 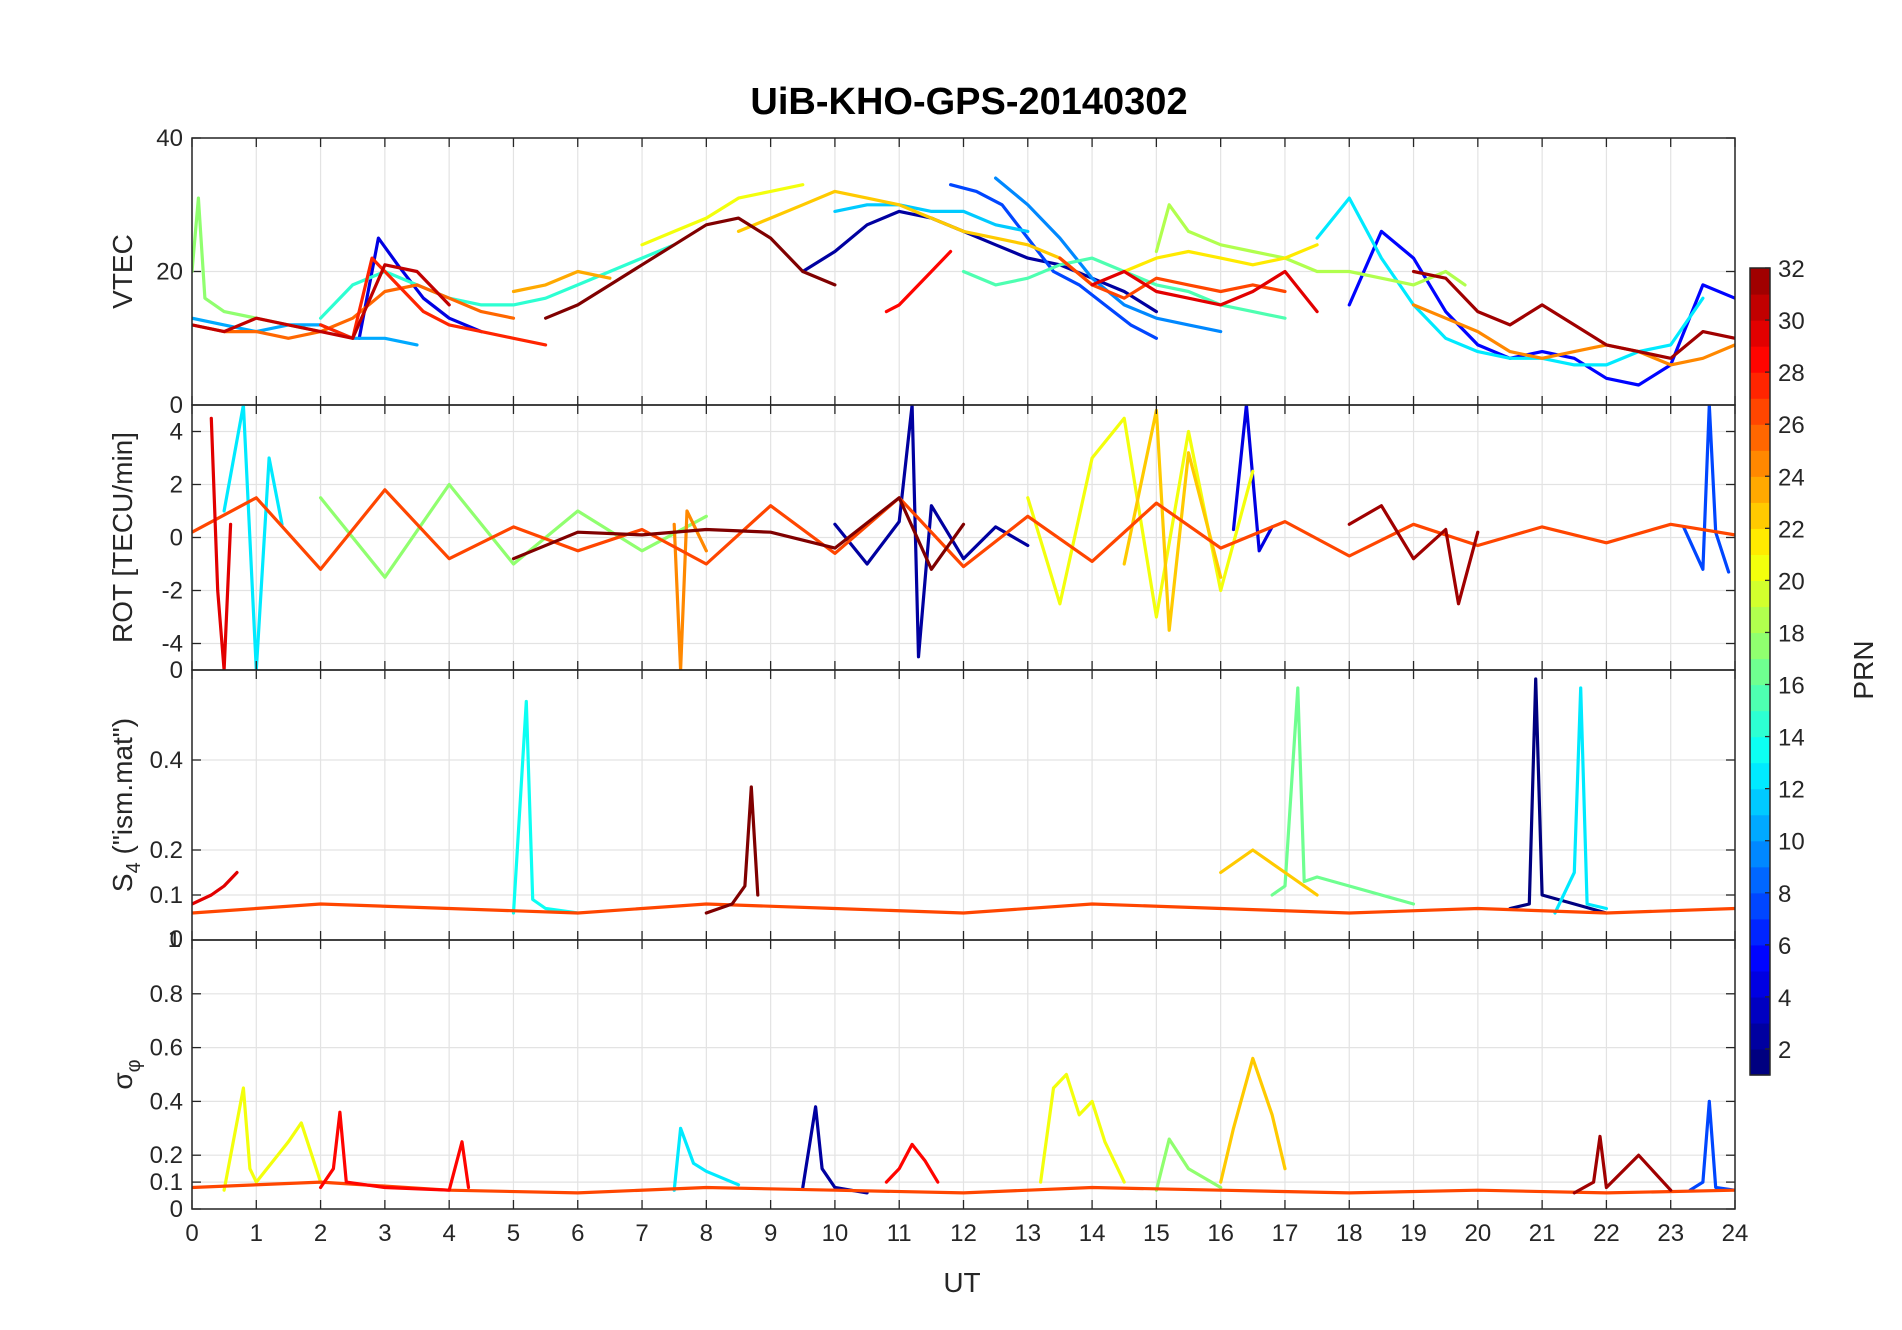 I want to click on x-tick-label: 21, so click(x=1542, y=1233).